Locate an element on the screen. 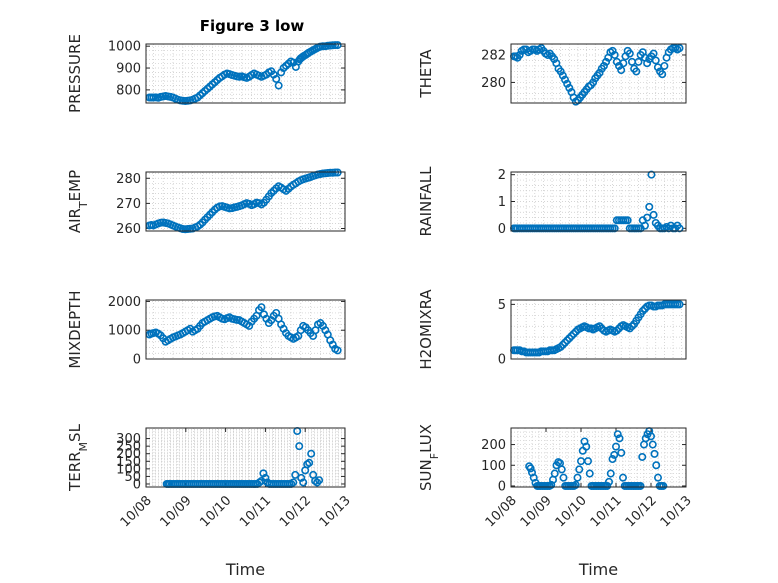 This screenshot has height=583, width=778. y-tick-label: 250 is located at coordinates (128, 447).